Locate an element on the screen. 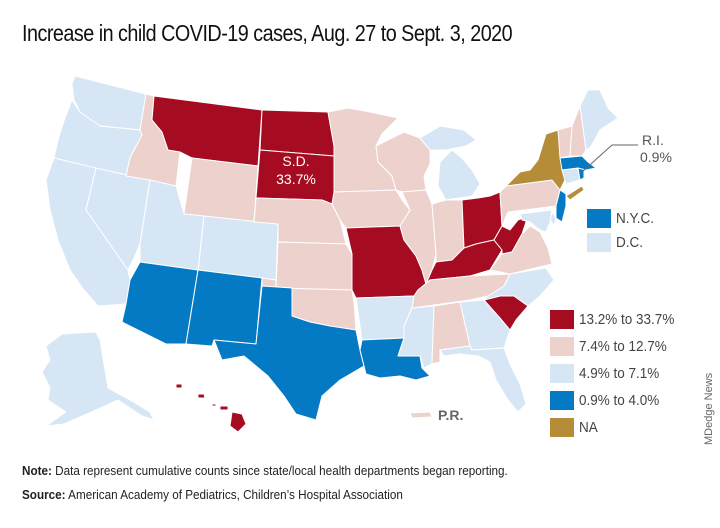  legend-label: 4.9% to 7.1% is located at coordinates (619, 373).